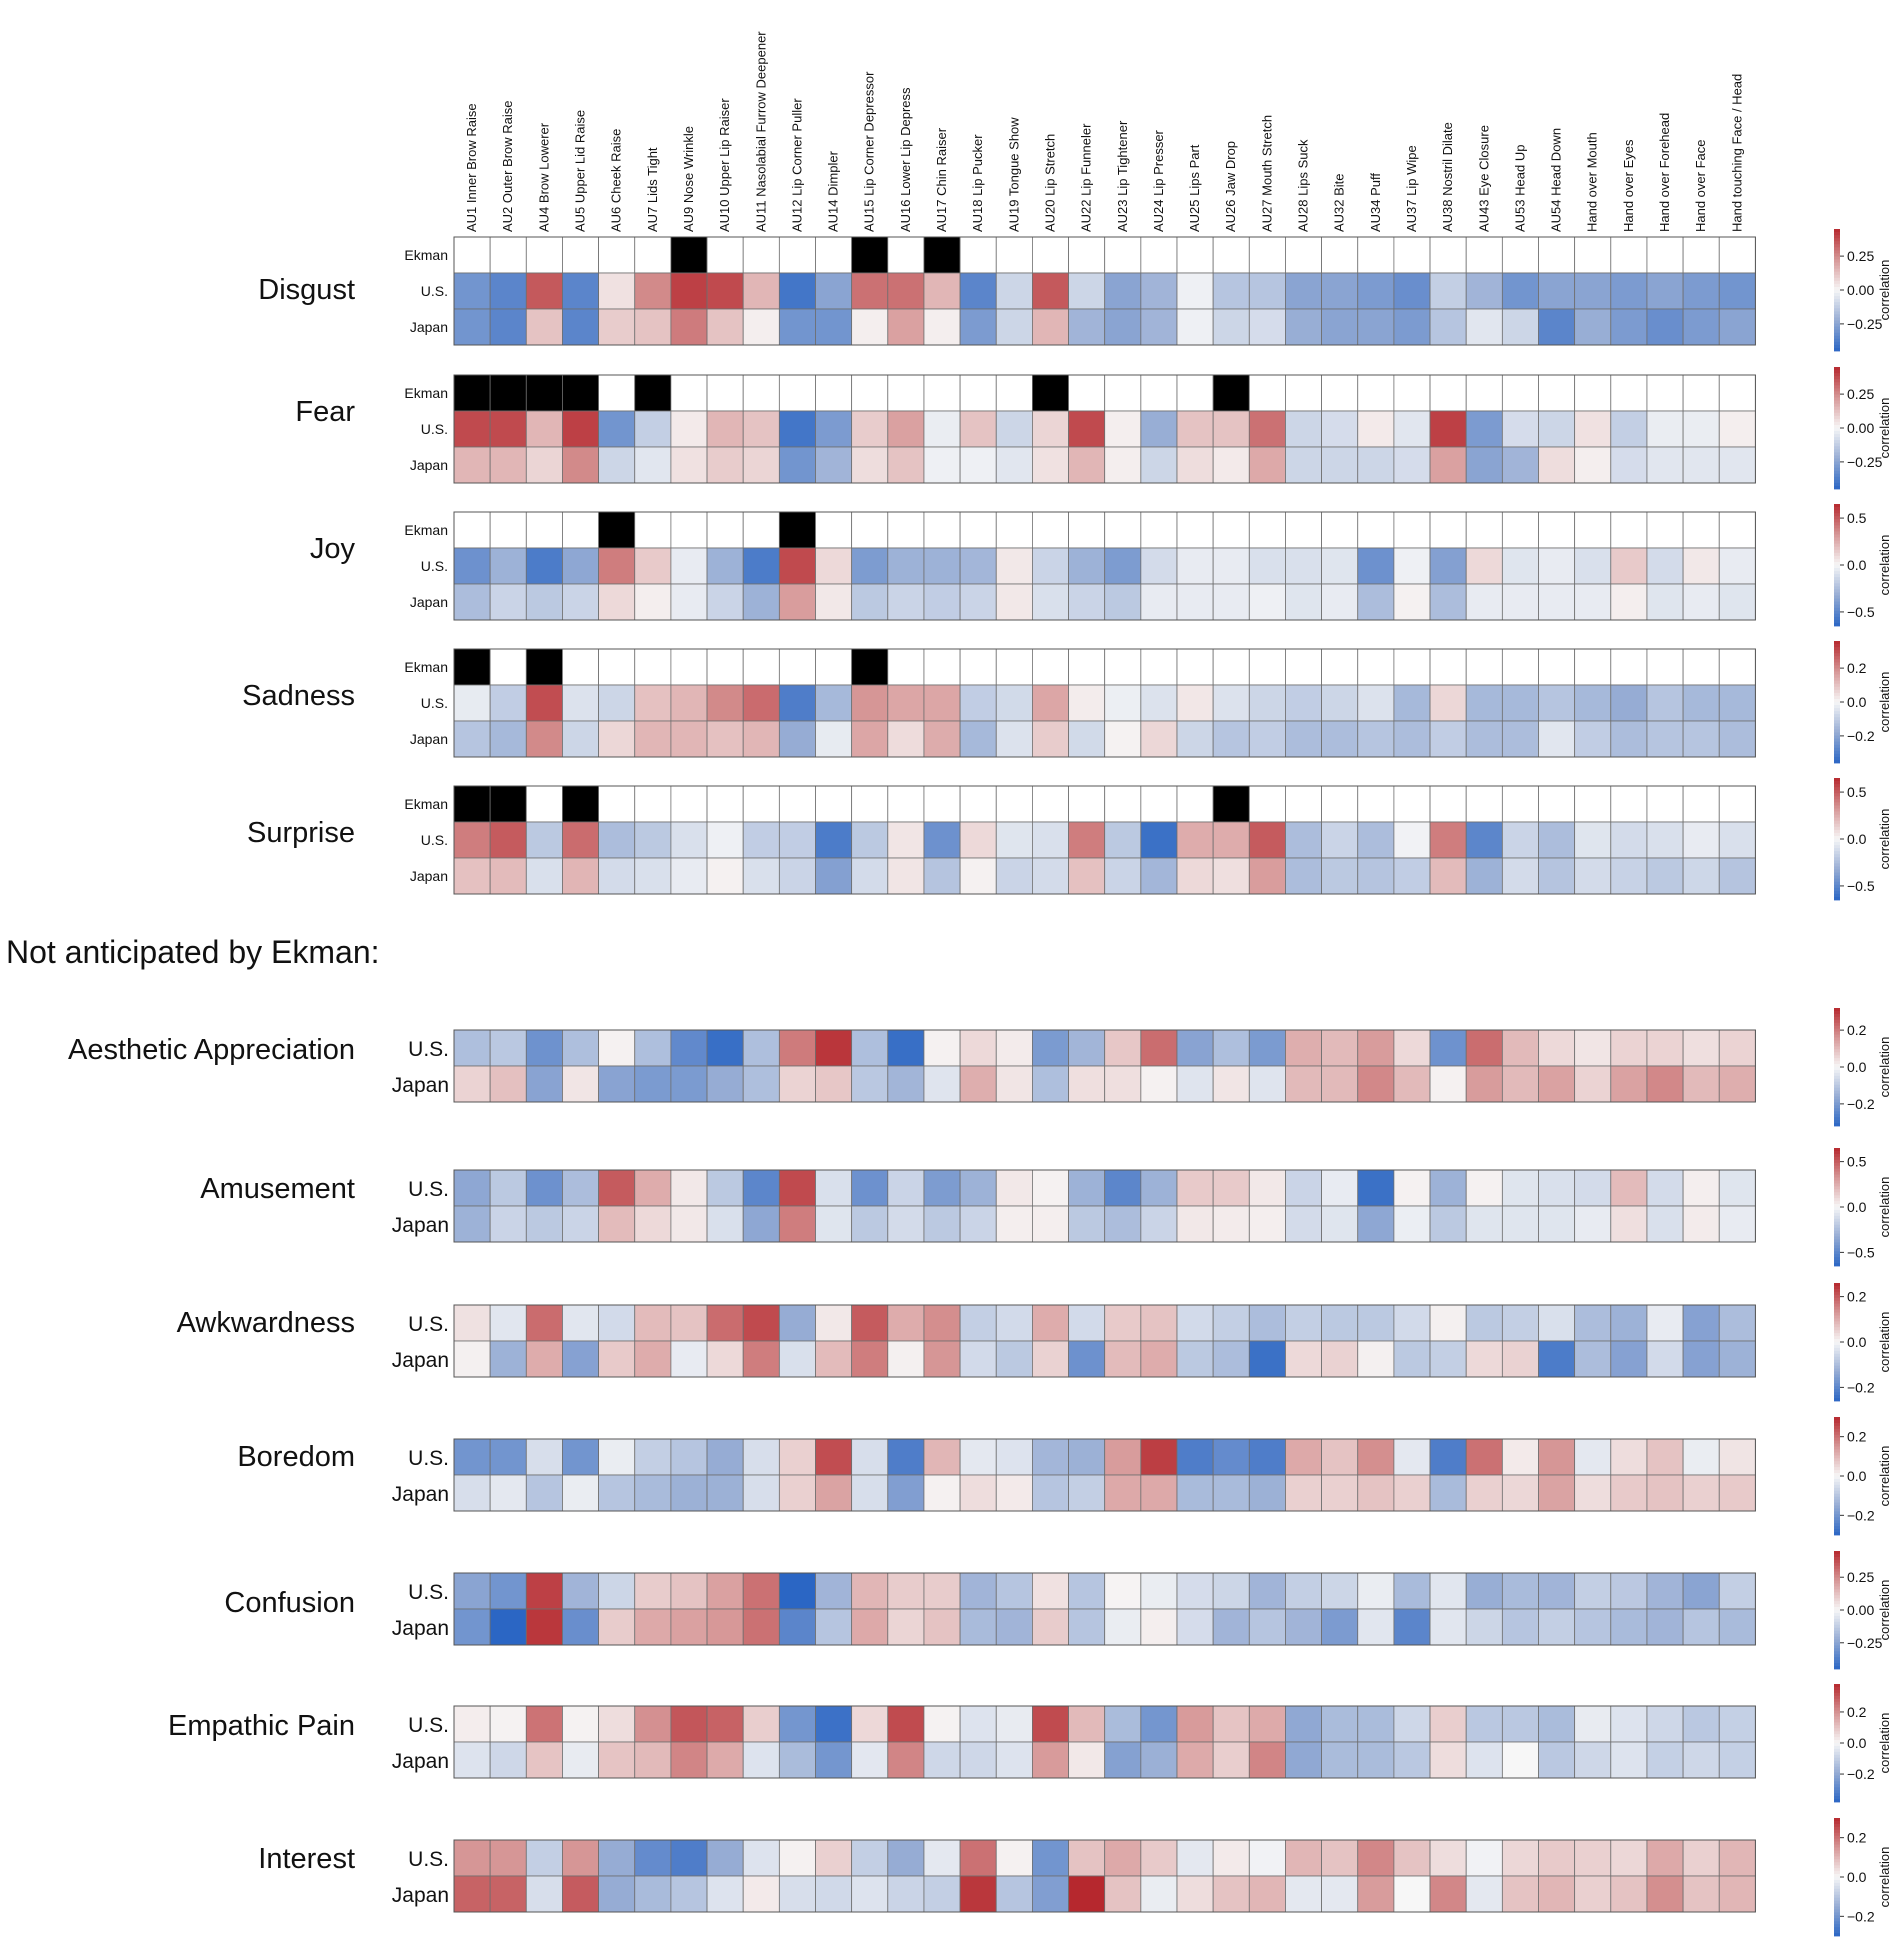 This screenshot has height=1944, width=1902. Describe the element at coordinates (616, 180) in the screenshot. I see `column-header: AU6 Cheek Raise` at that location.